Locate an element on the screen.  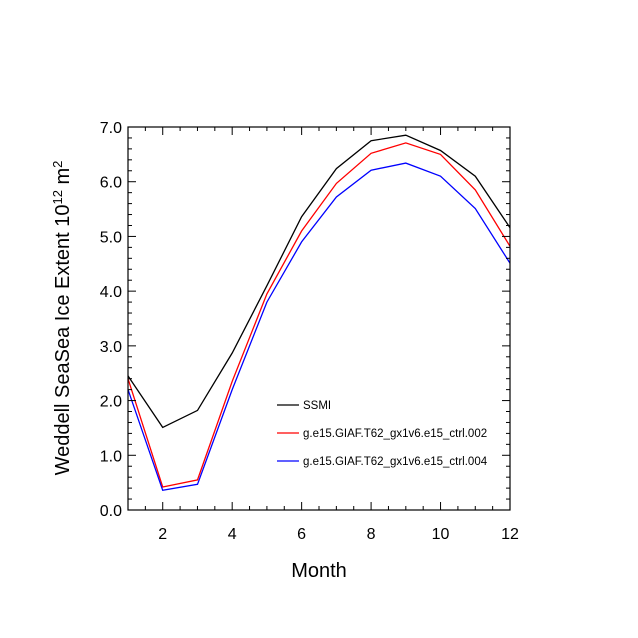
y-axis-label: Weddell SeaSea Ice Extent 1012 m2 is located at coordinates (62, 318).